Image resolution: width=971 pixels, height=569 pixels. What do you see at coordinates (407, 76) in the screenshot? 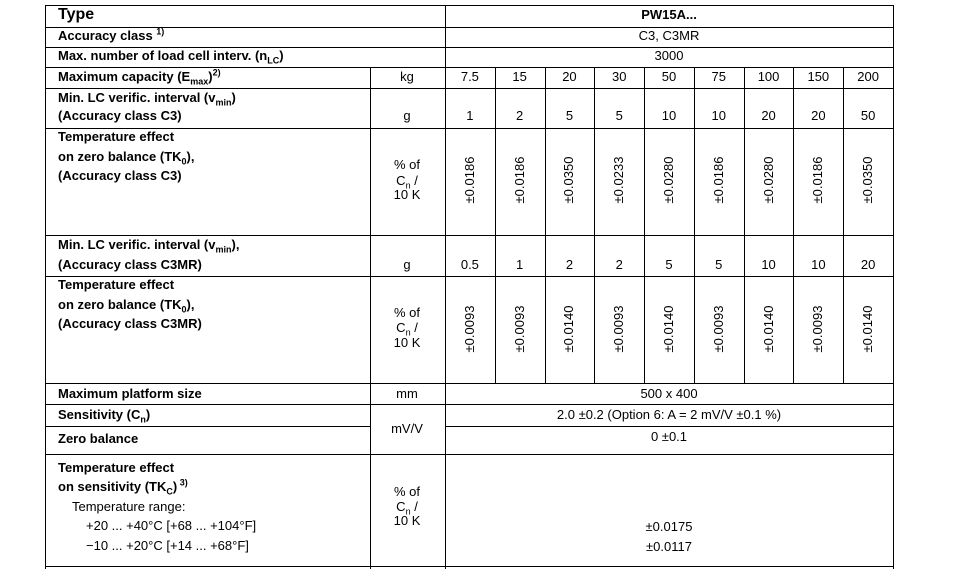
I see `text-part: kg` at bounding box center [407, 76].